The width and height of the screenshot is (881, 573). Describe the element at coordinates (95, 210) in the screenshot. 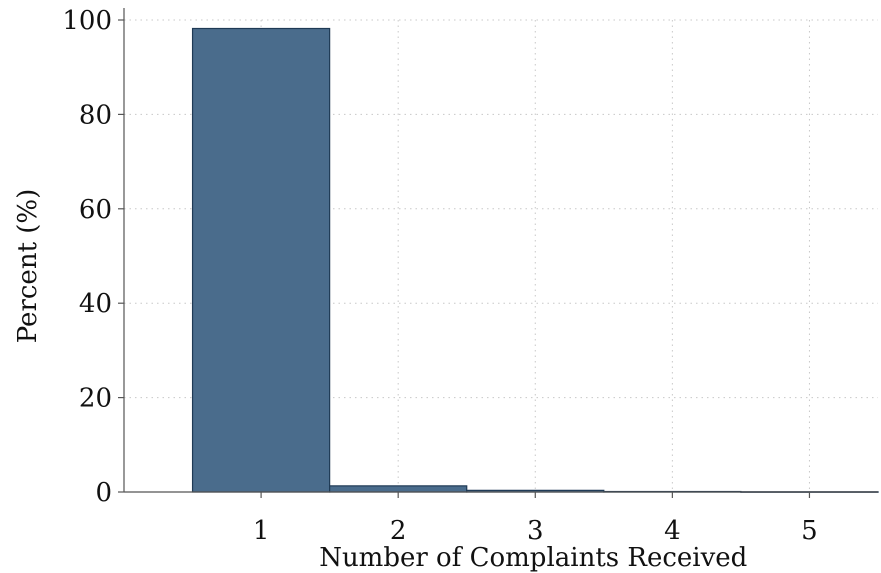

I see `y-tick-label: 60` at that location.